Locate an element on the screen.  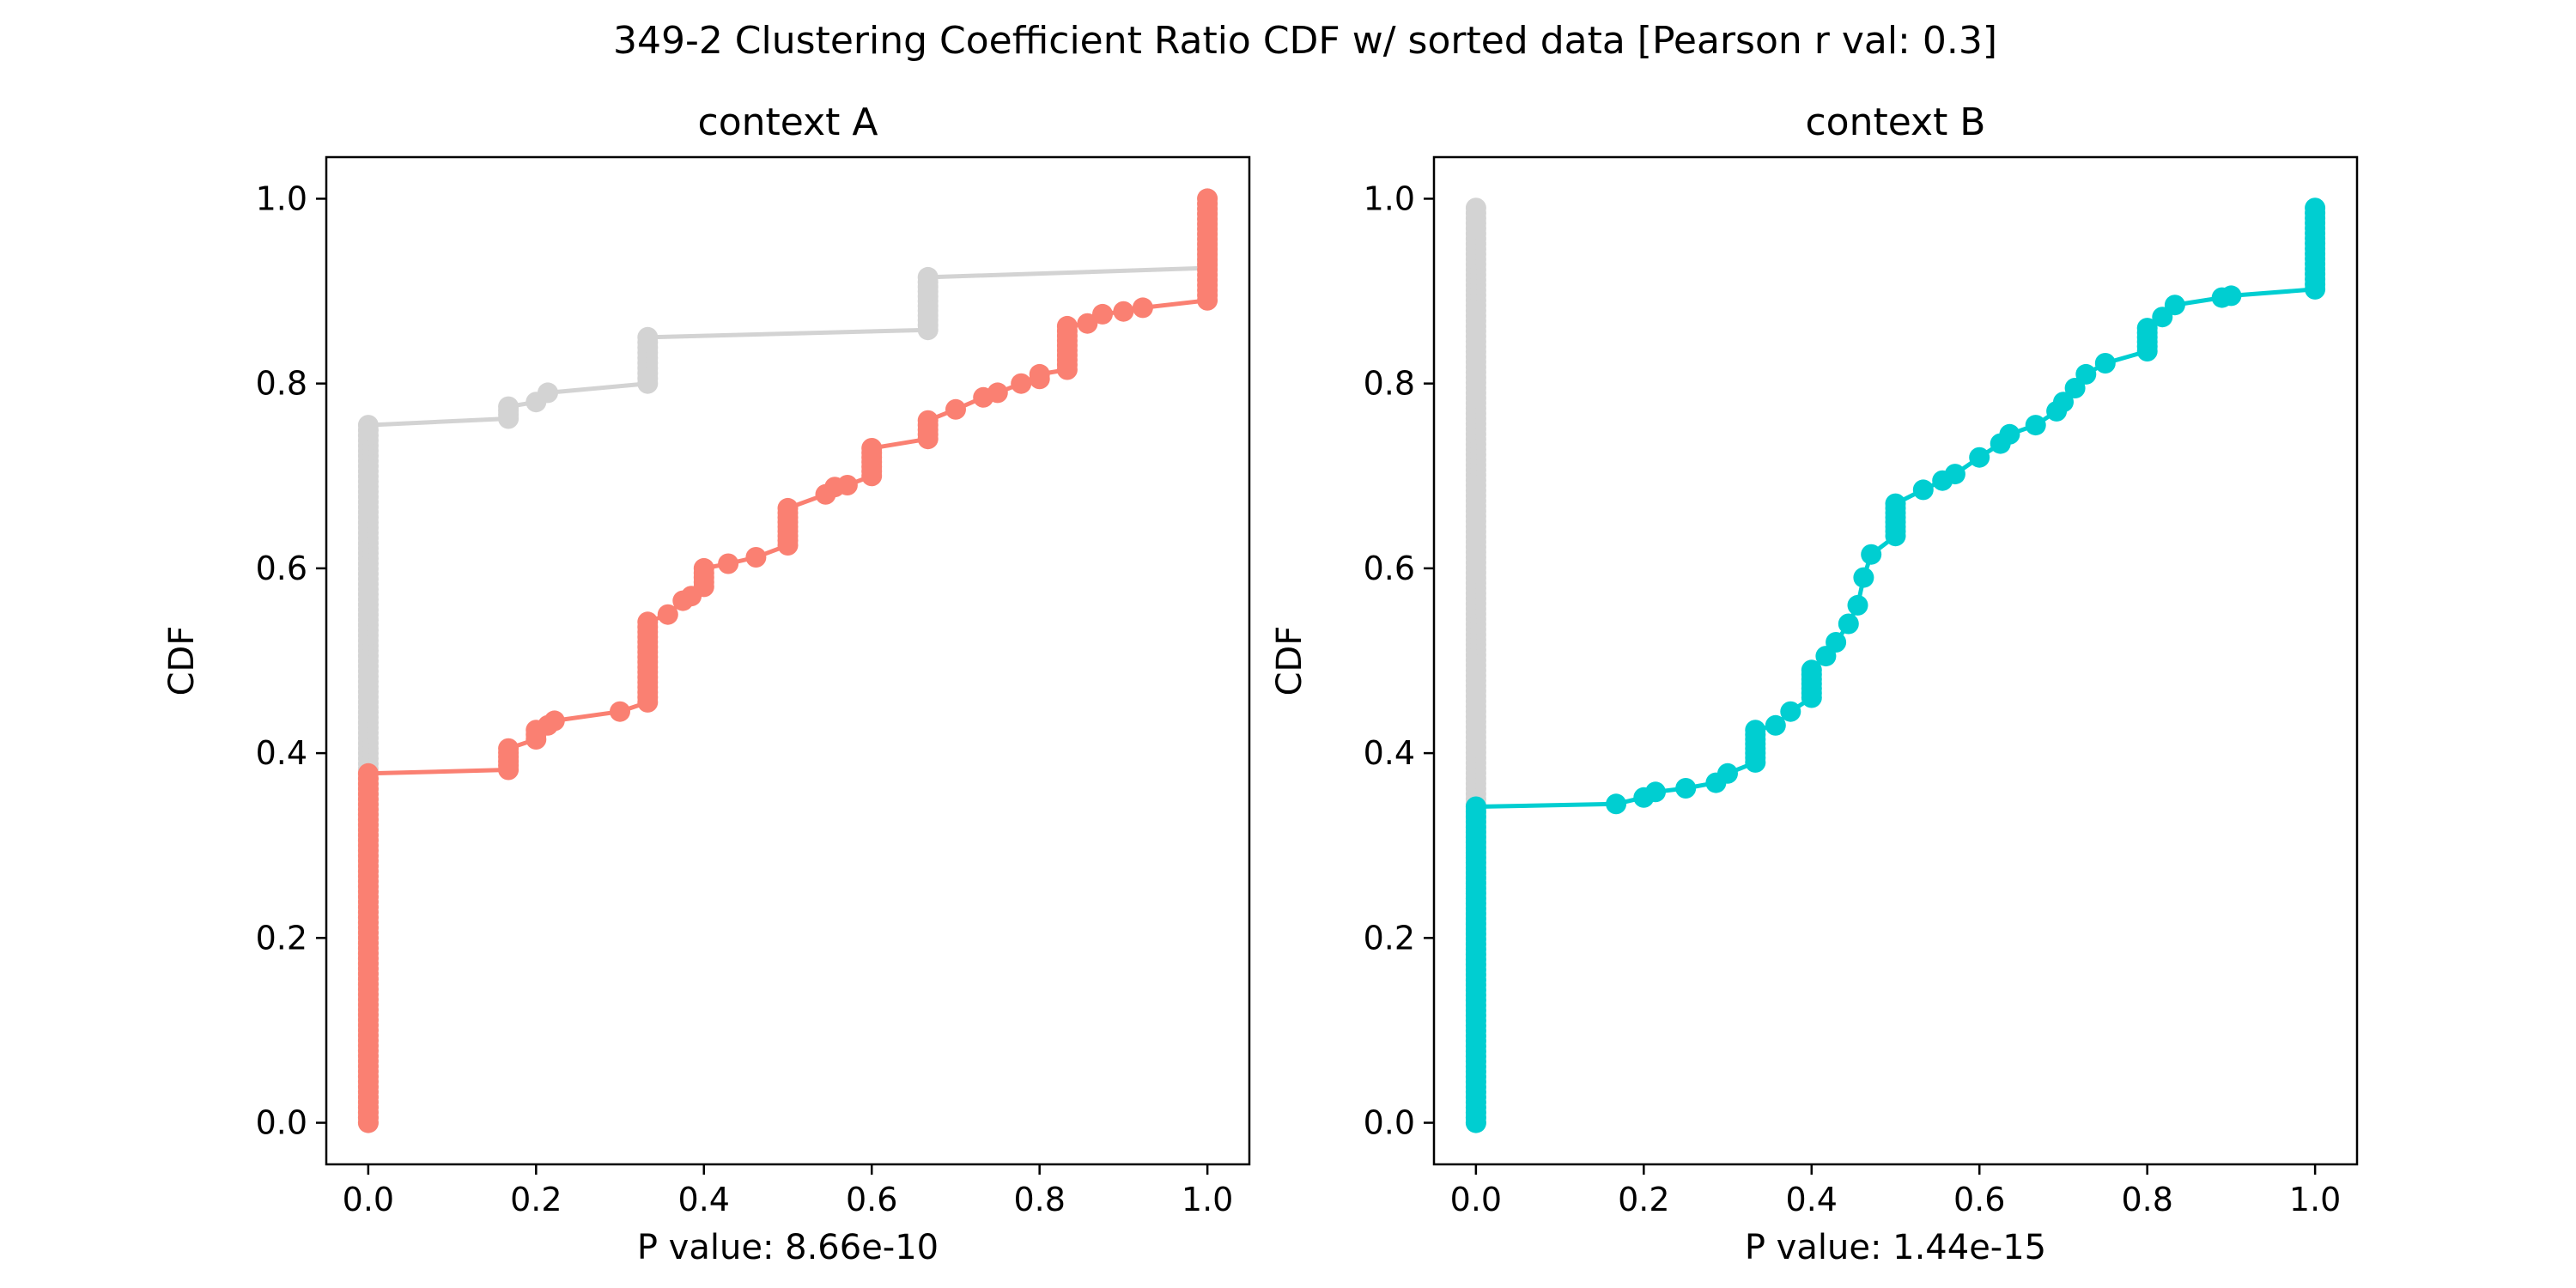
y-tick-label-context-a-2: 0.4 is located at coordinates (281, 753).